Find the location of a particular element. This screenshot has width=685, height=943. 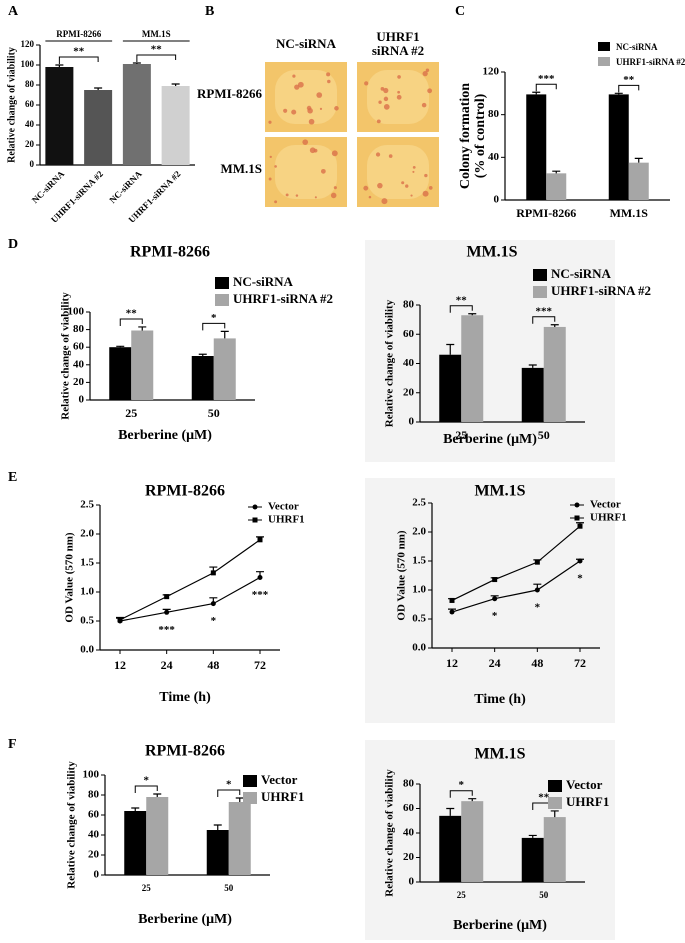

legend-label: UHRF1-siRNA #2 is located at coordinates (283, 298).